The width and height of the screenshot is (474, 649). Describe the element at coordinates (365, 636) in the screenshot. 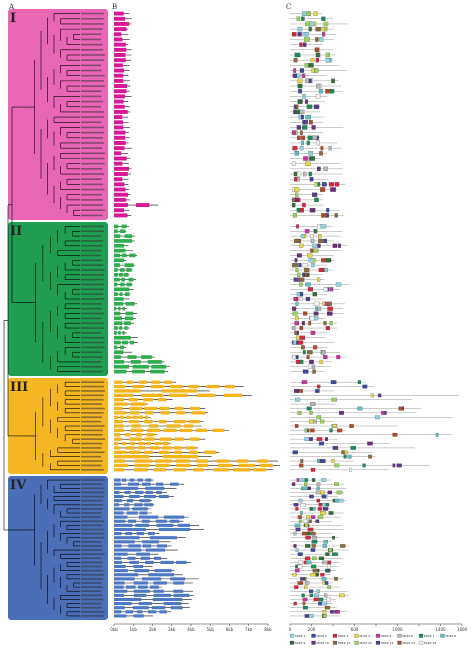

I see `legend-label: Motif 4` at that location.